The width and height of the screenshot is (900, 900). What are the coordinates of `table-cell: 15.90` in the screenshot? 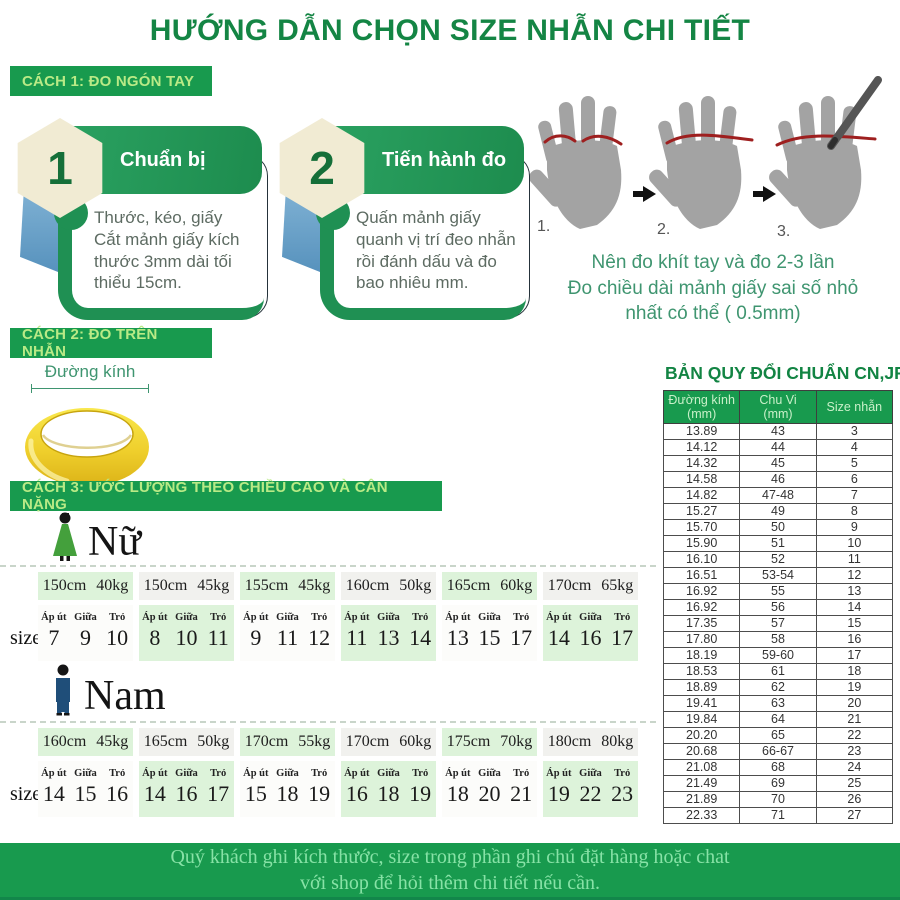 It's located at (701, 543).